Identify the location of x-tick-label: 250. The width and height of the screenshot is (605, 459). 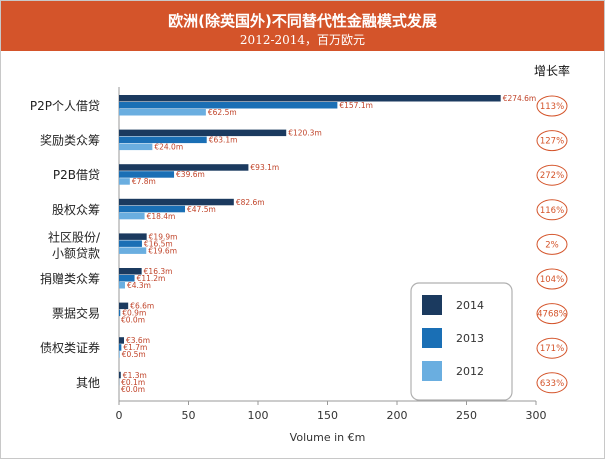
(466, 415).